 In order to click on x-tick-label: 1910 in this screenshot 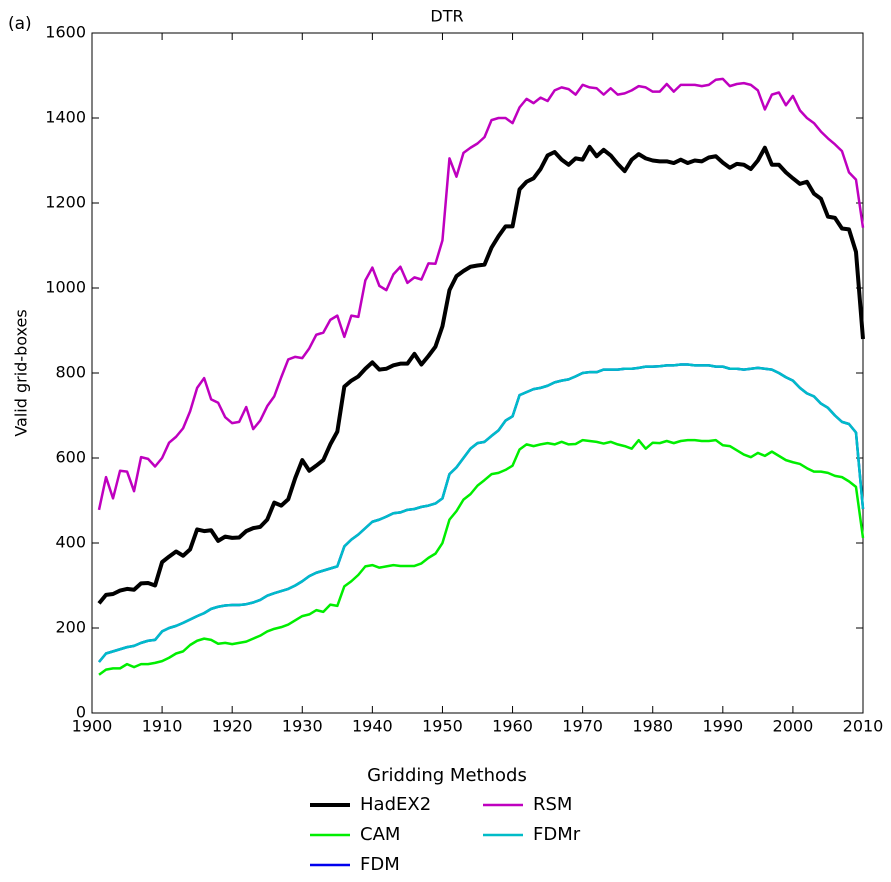, I will do `click(162, 726)`.